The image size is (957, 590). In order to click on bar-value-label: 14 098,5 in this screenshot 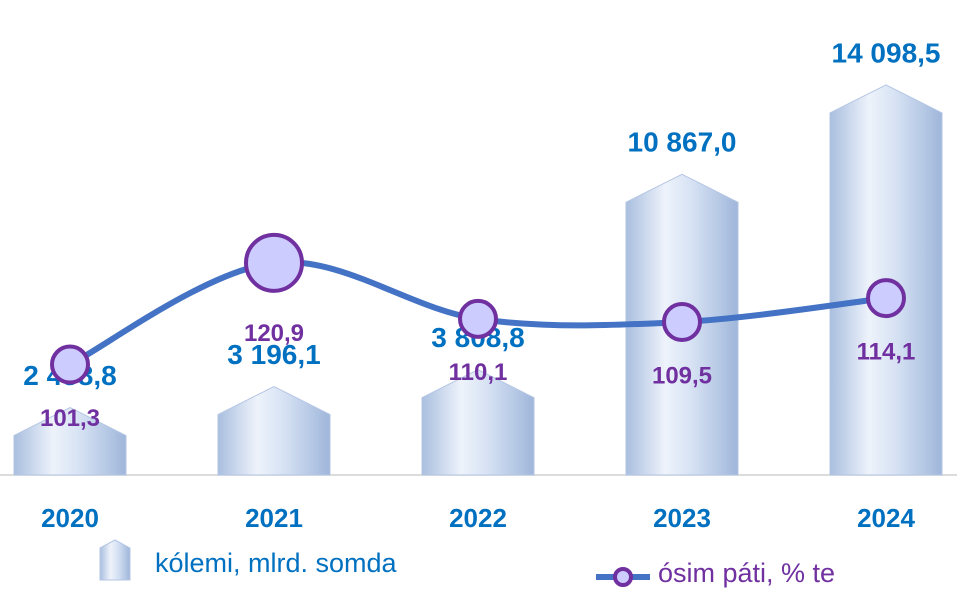, I will do `click(886, 52)`.